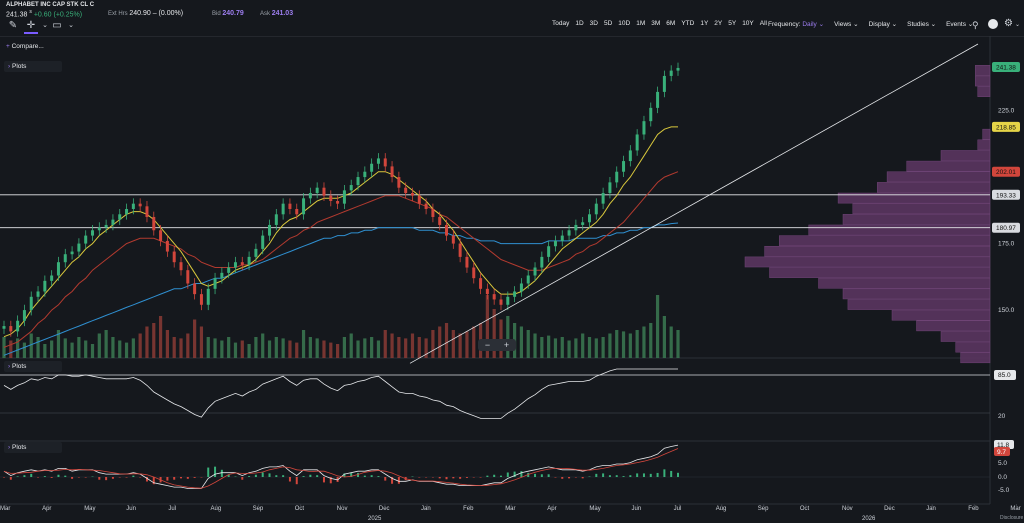 This screenshot has width=1024, height=523. I want to click on display-menu: Display ⌄, so click(883, 24).